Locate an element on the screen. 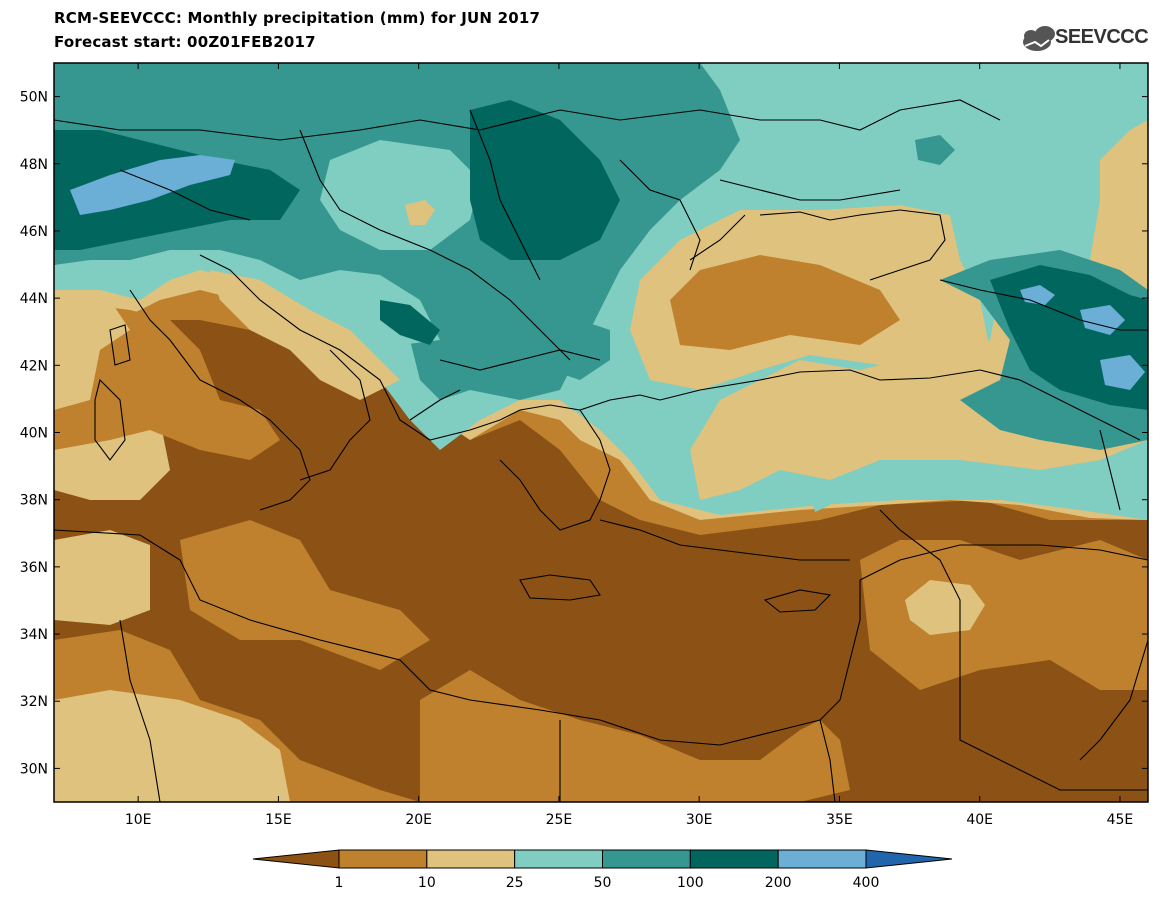 The image size is (1165, 907). logo-text: SEEVCCC is located at coordinates (1102, 37).